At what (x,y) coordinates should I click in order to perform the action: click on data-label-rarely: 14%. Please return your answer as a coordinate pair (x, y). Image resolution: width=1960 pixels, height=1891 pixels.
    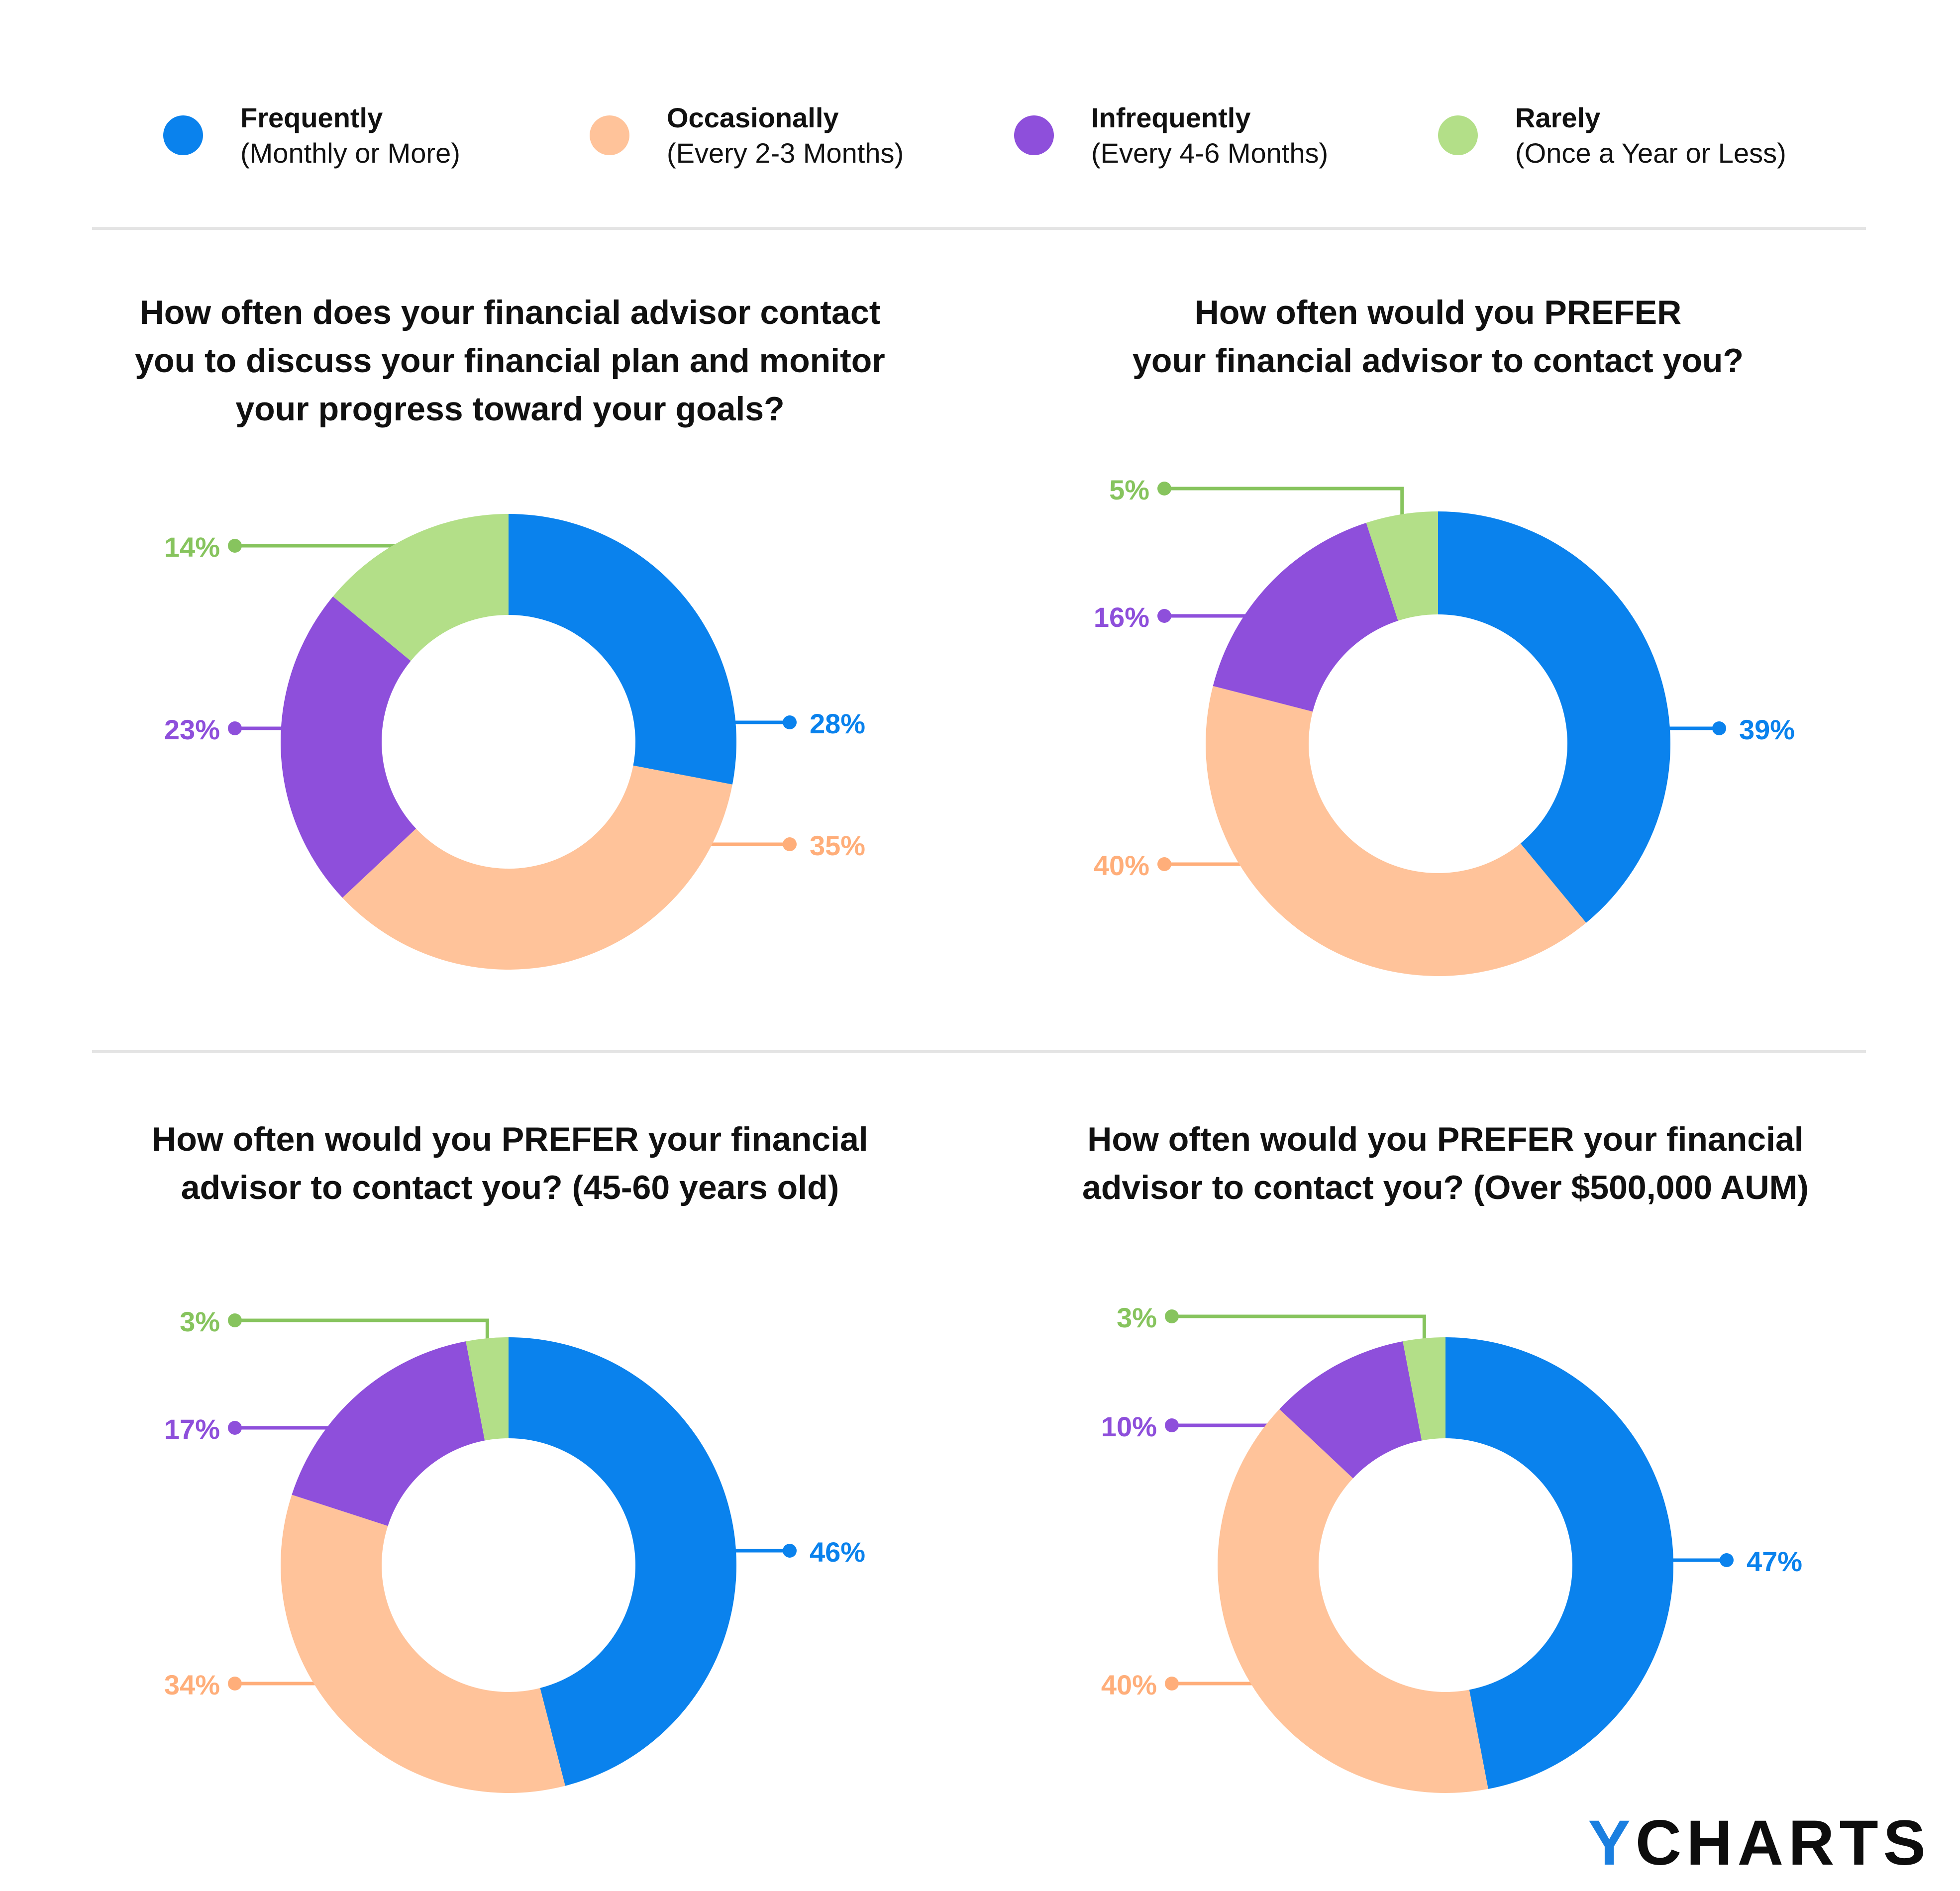
    Looking at the image, I should click on (192, 547).